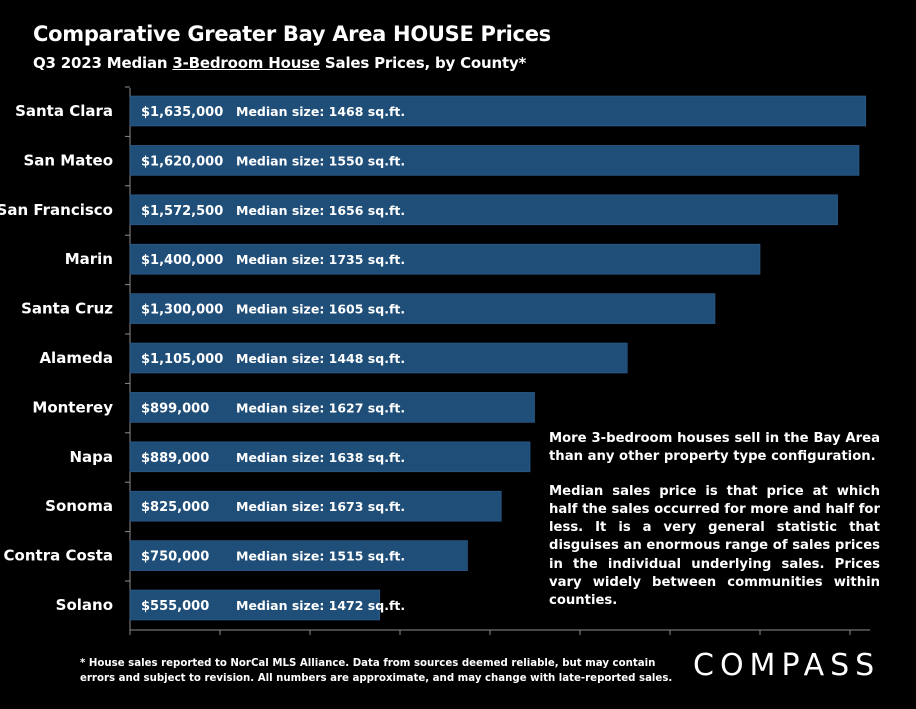  Describe the element at coordinates (182, 310) in the screenshot. I see `value-label: $1,300,000` at that location.